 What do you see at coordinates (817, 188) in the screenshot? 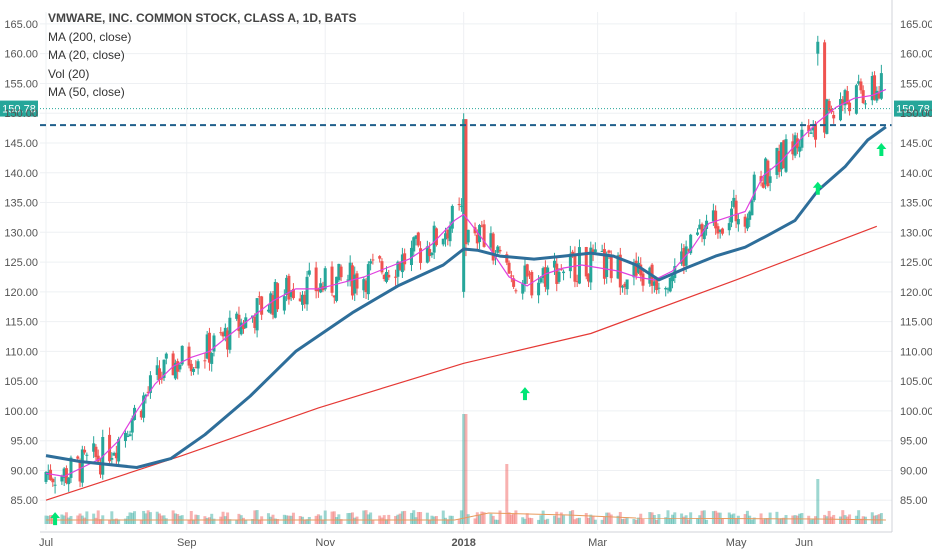
I see `support-arrow-icon` at bounding box center [817, 188].